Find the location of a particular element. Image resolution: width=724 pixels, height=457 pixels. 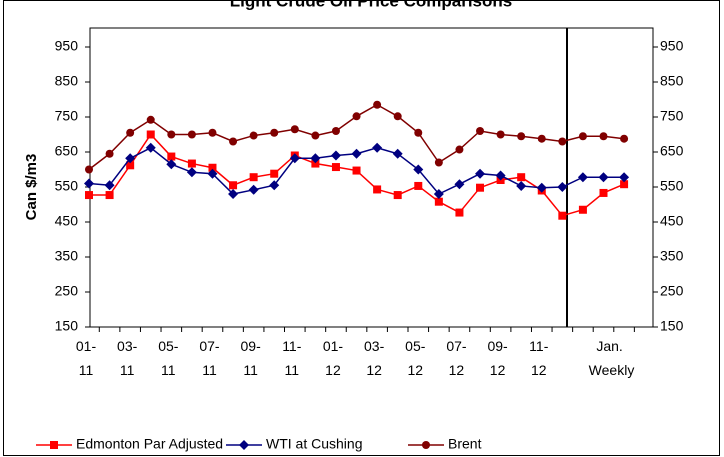

x-tick-label: 01-12 is located at coordinates (333, 358).